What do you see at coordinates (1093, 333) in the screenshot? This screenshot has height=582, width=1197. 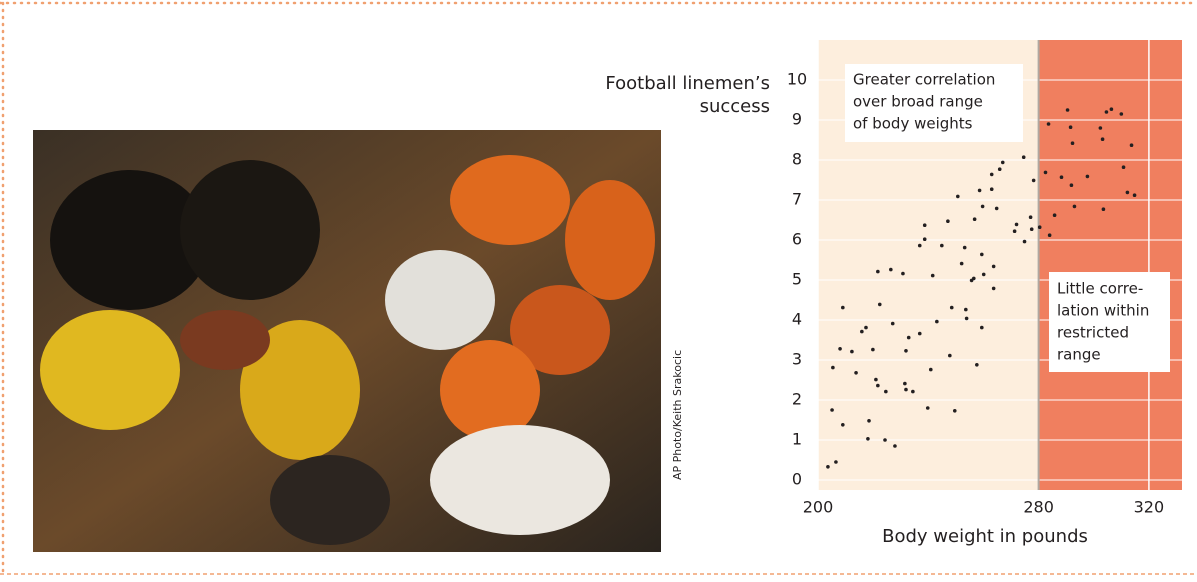 I see `annotation-text: restricted` at bounding box center [1093, 333].